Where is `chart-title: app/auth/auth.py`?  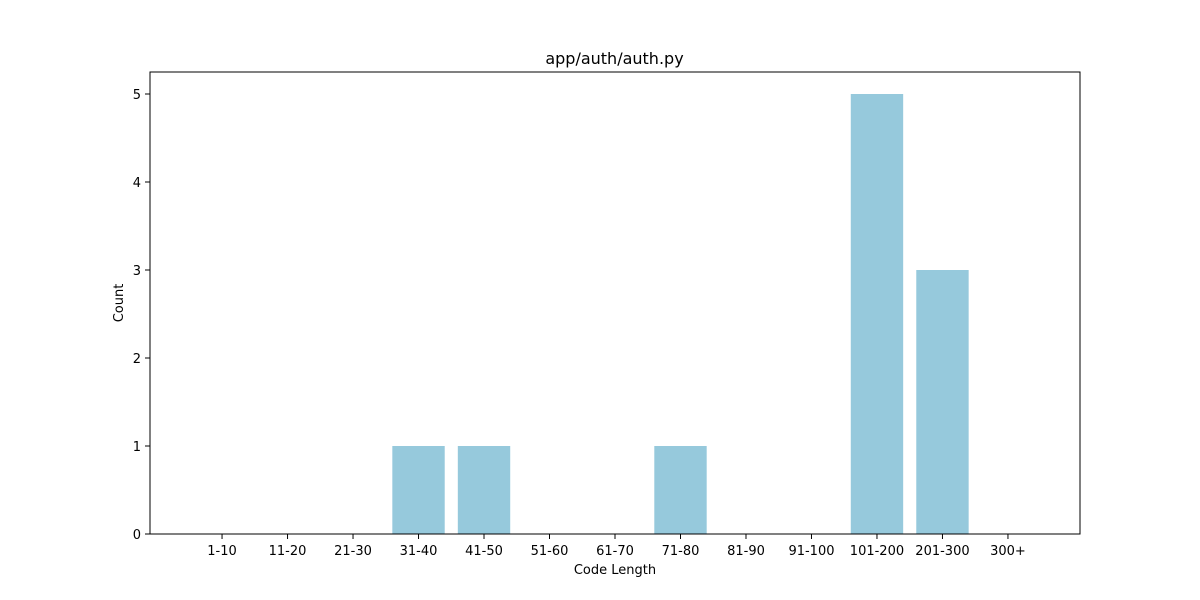
chart-title: app/auth/auth.py is located at coordinates (614, 58).